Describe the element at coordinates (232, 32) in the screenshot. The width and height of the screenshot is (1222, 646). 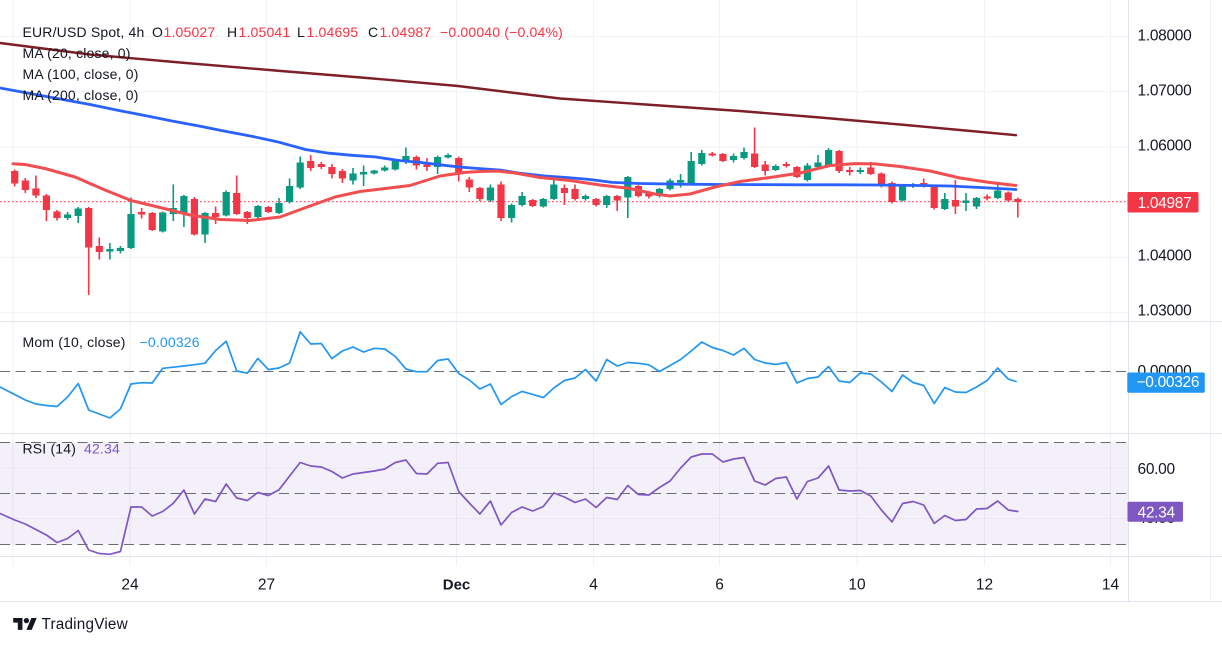
I see `svg-text: H` at that location.